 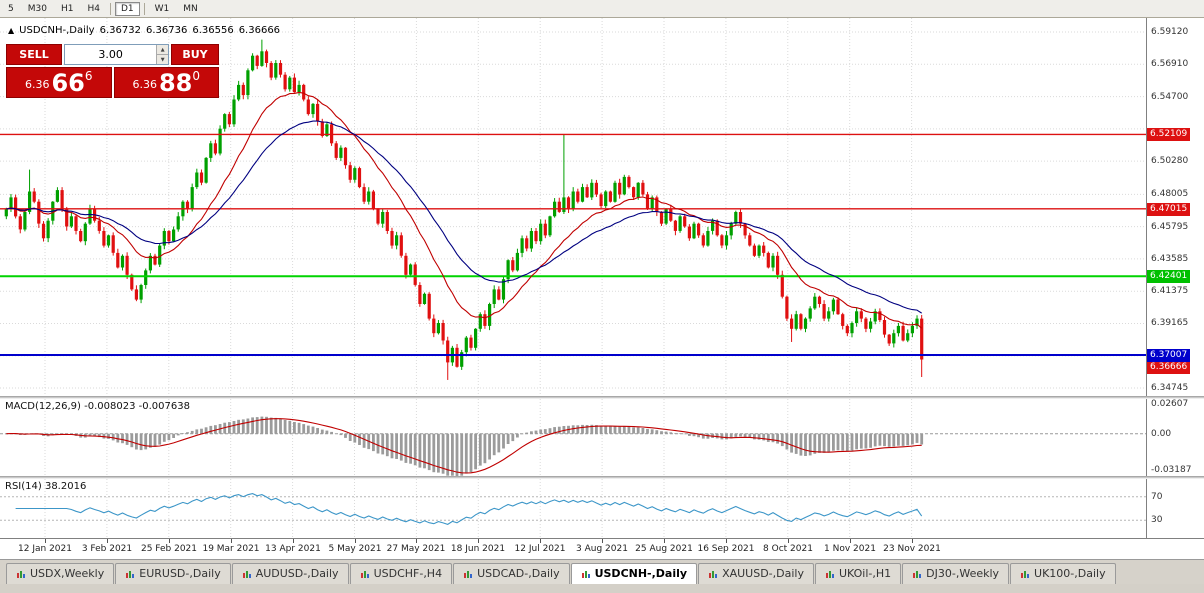 I want to click on macd-label: MACD(12,26,9) -0.008023 -0.007638, so click(x=97, y=406).